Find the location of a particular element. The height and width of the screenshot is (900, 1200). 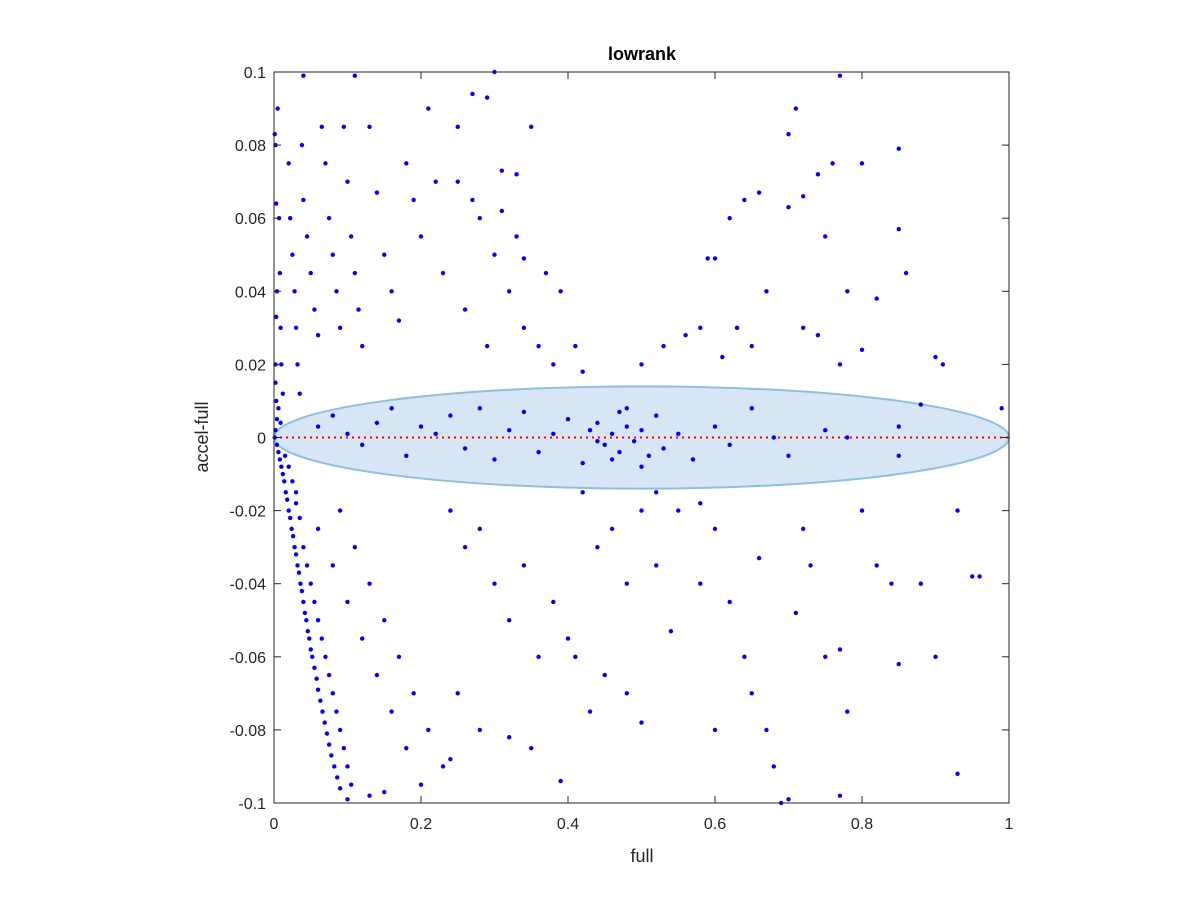

x-axis-label: full is located at coordinates (641, 856).